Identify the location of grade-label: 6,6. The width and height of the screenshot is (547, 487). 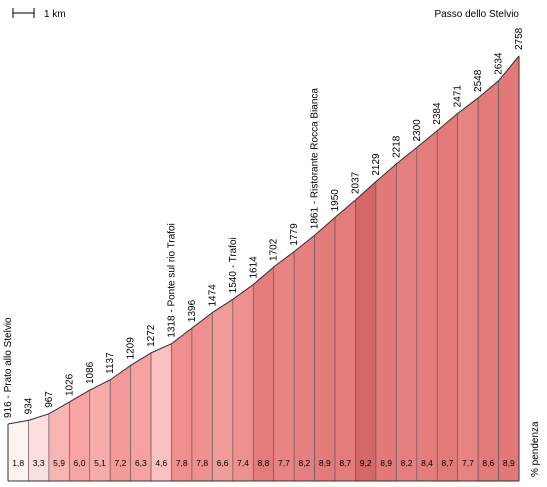
(223, 463).